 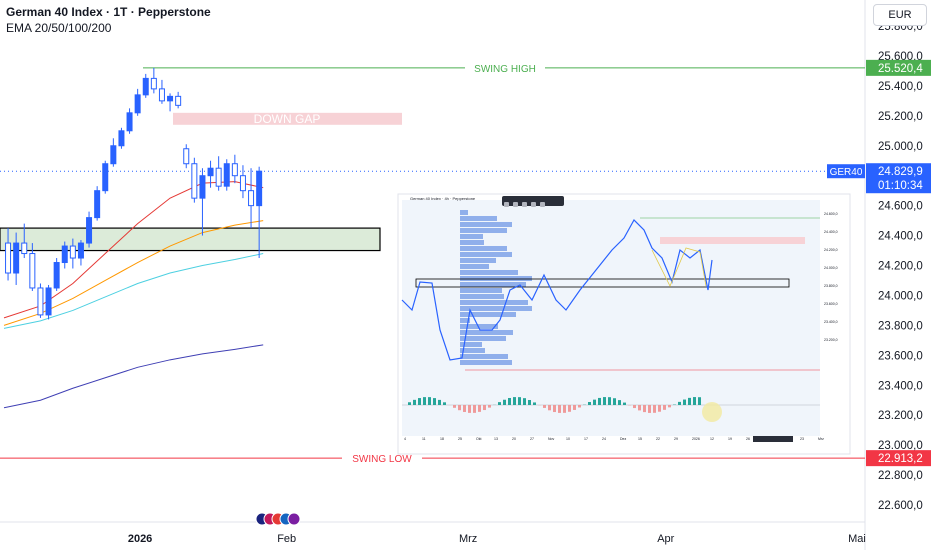 I want to click on swing-low-price: 22.913,2, so click(x=900, y=459).